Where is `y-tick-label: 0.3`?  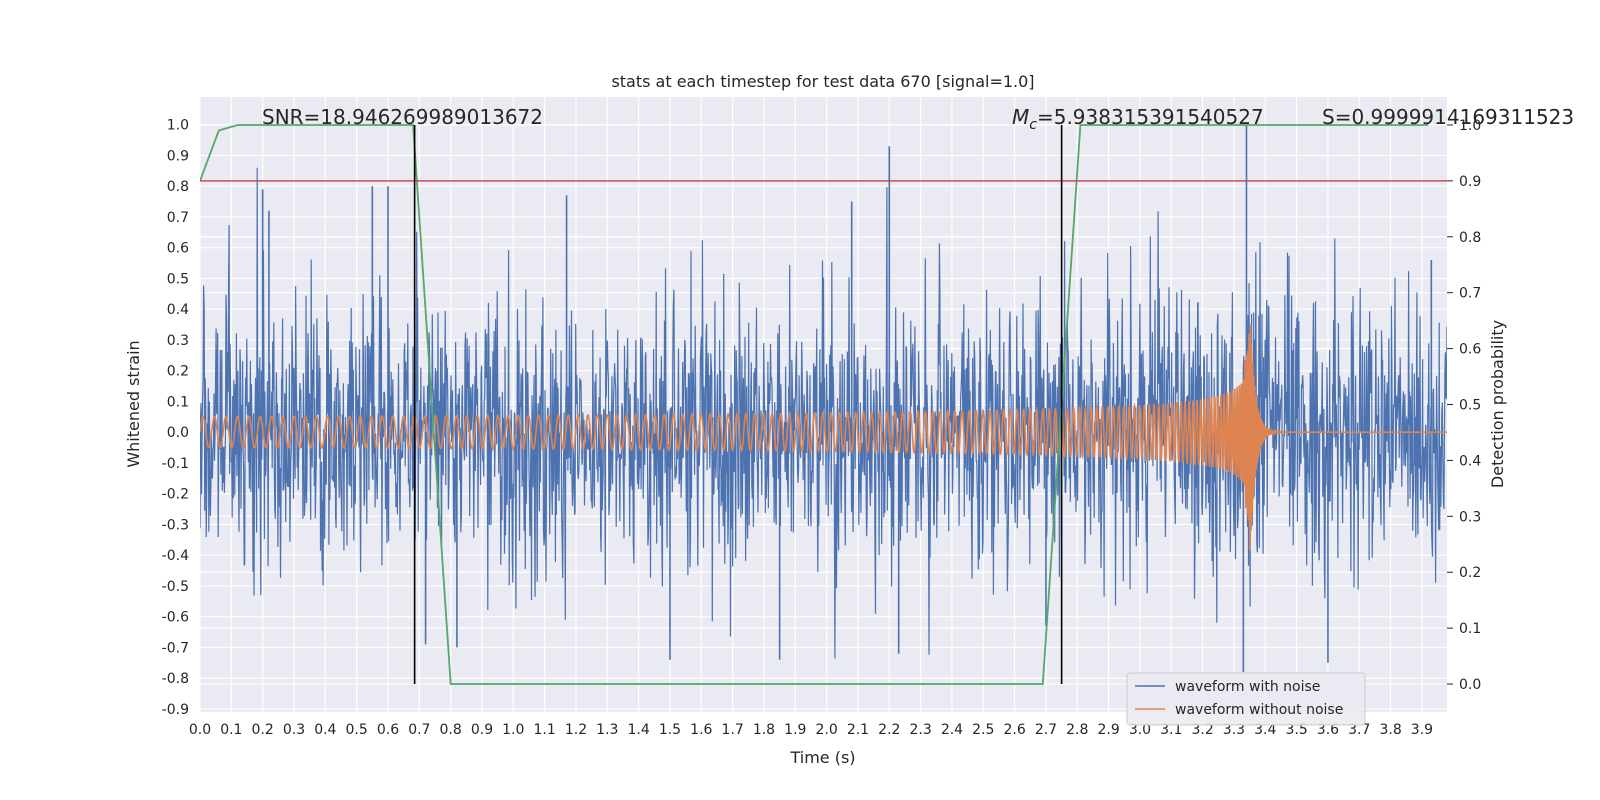
y-tick-label: 0.3 is located at coordinates (178, 341).